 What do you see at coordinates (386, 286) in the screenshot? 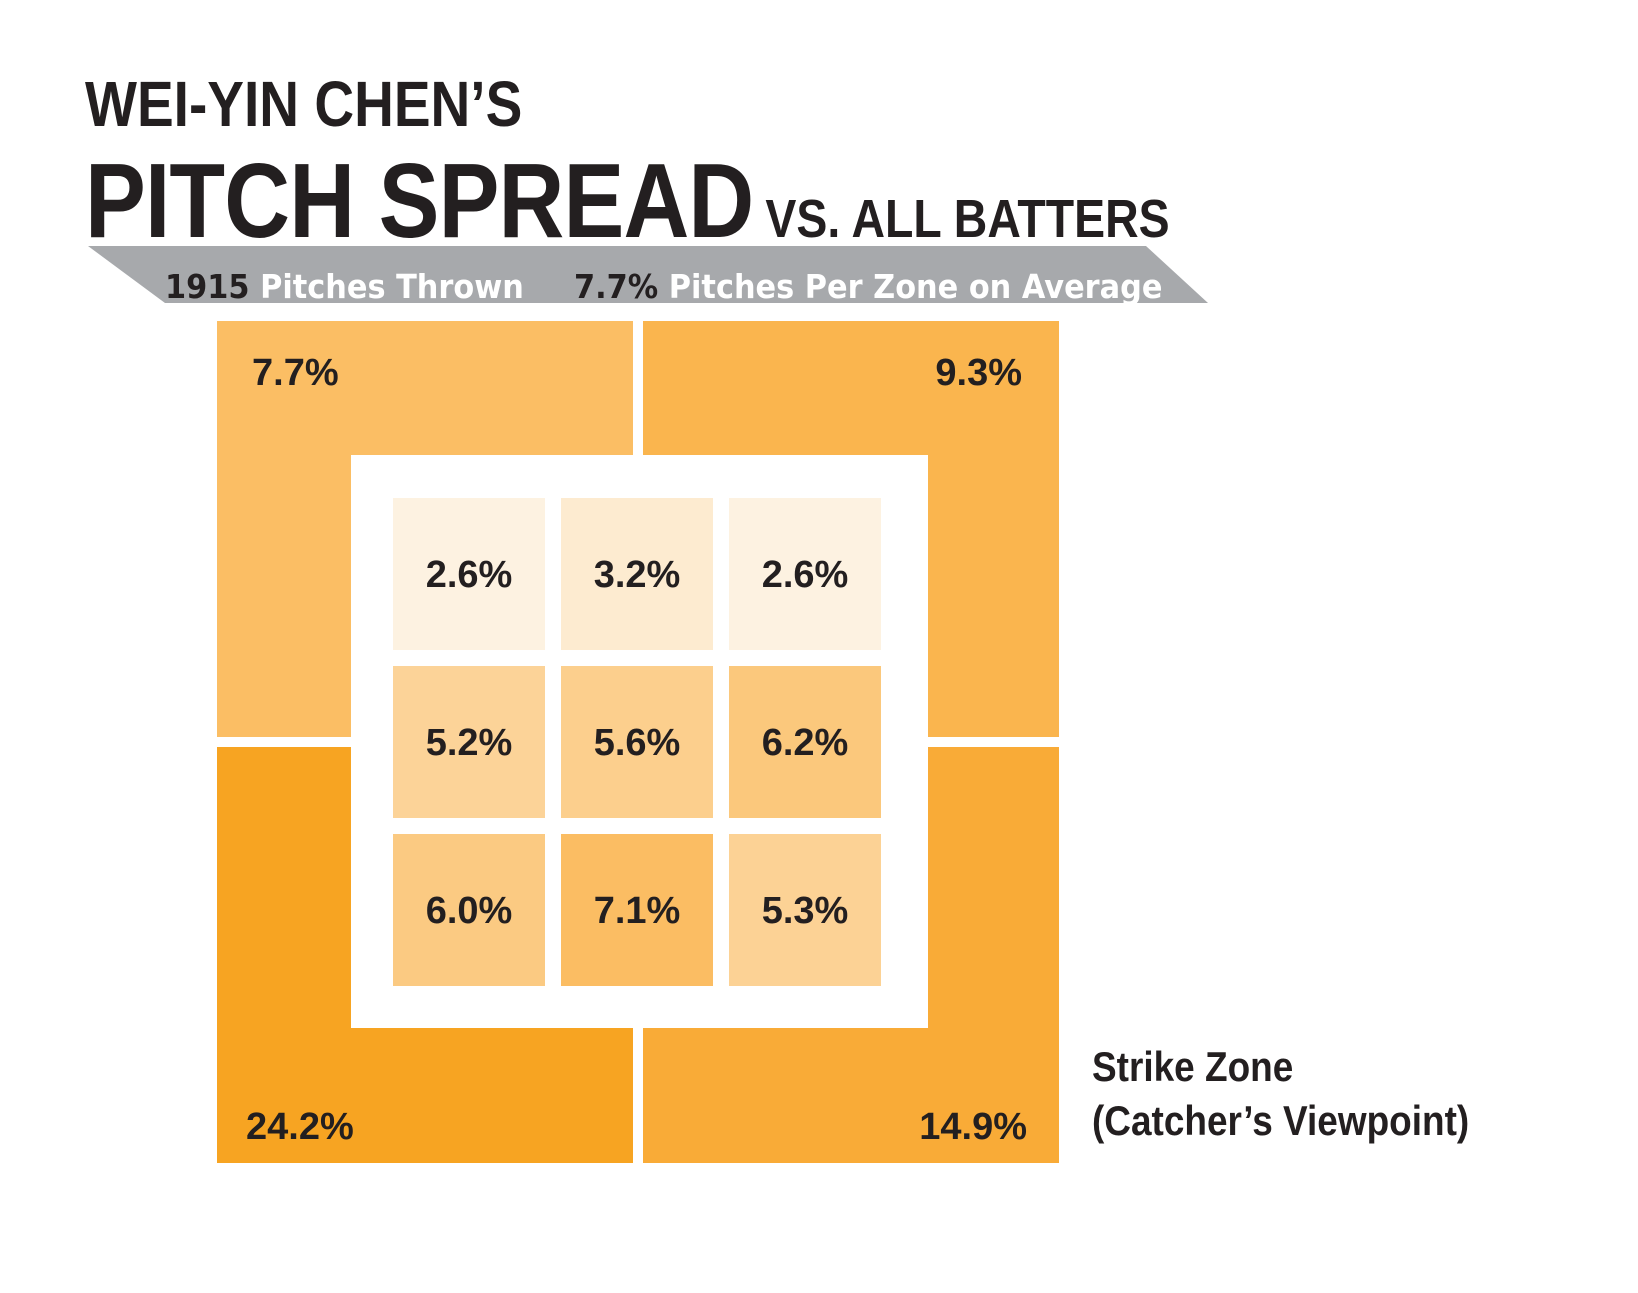
I see `pitches-thrown-label: Pitches Thrown` at bounding box center [386, 286].